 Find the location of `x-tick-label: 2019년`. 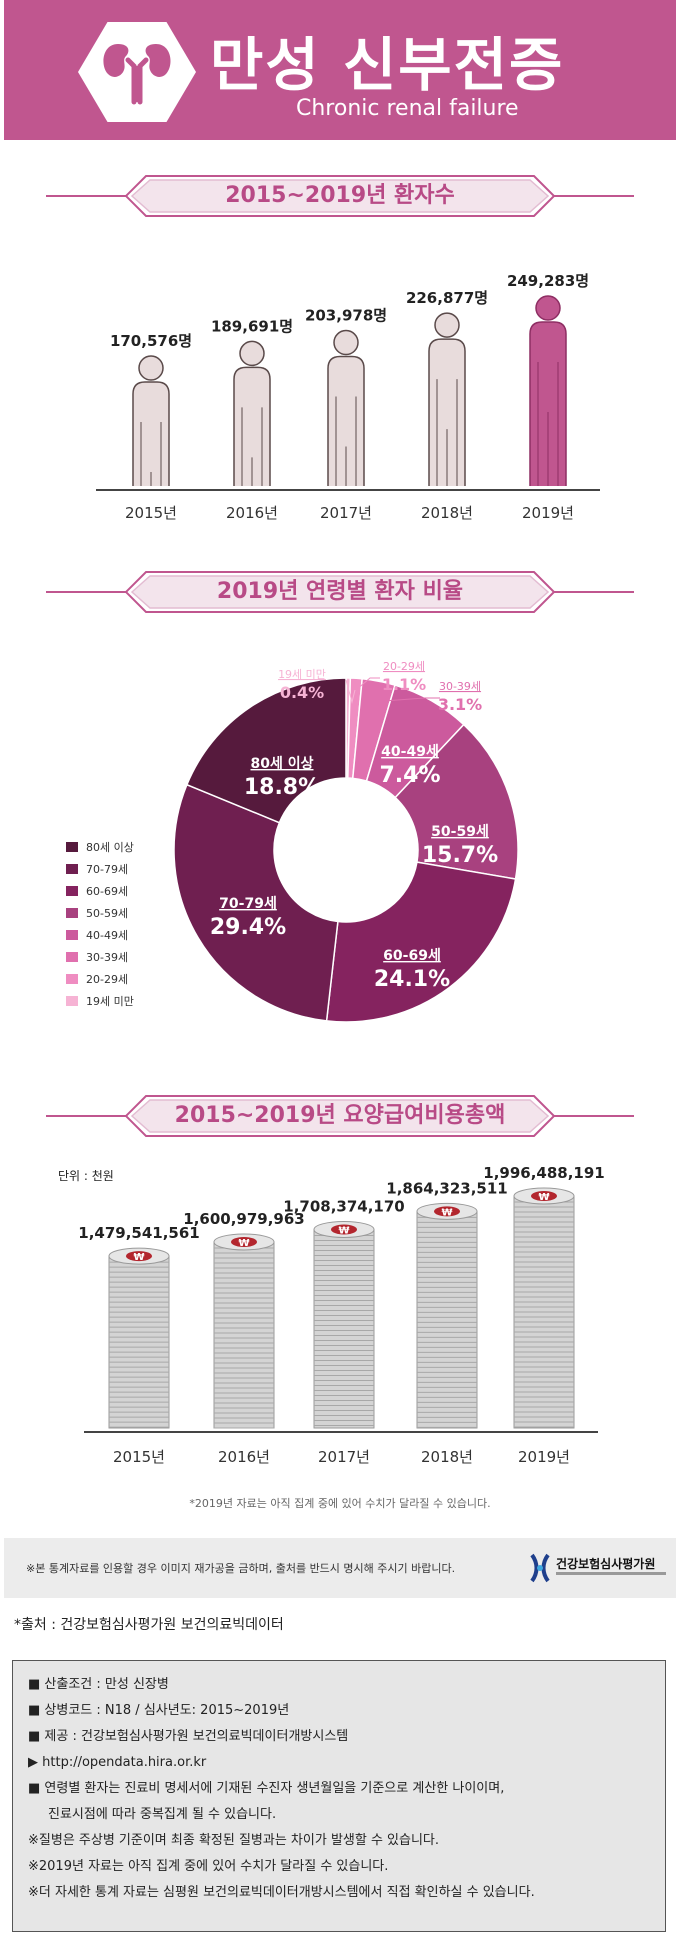

x-tick-label: 2019년 is located at coordinates (544, 1457).